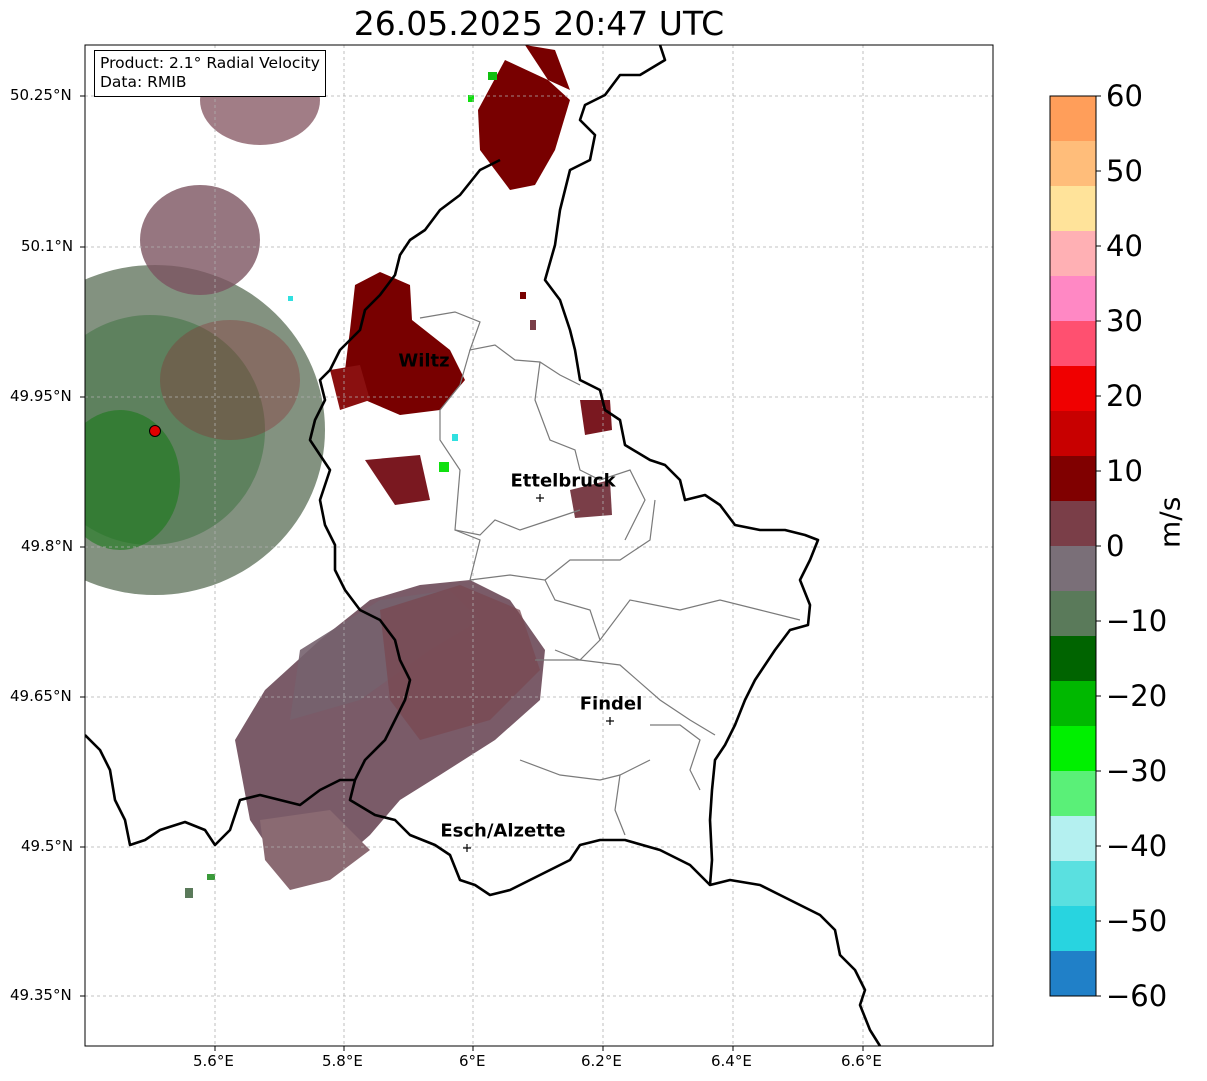 The image size is (1207, 1081). I want to click on lat-tick-label: 49.5°N, so click(47, 846).